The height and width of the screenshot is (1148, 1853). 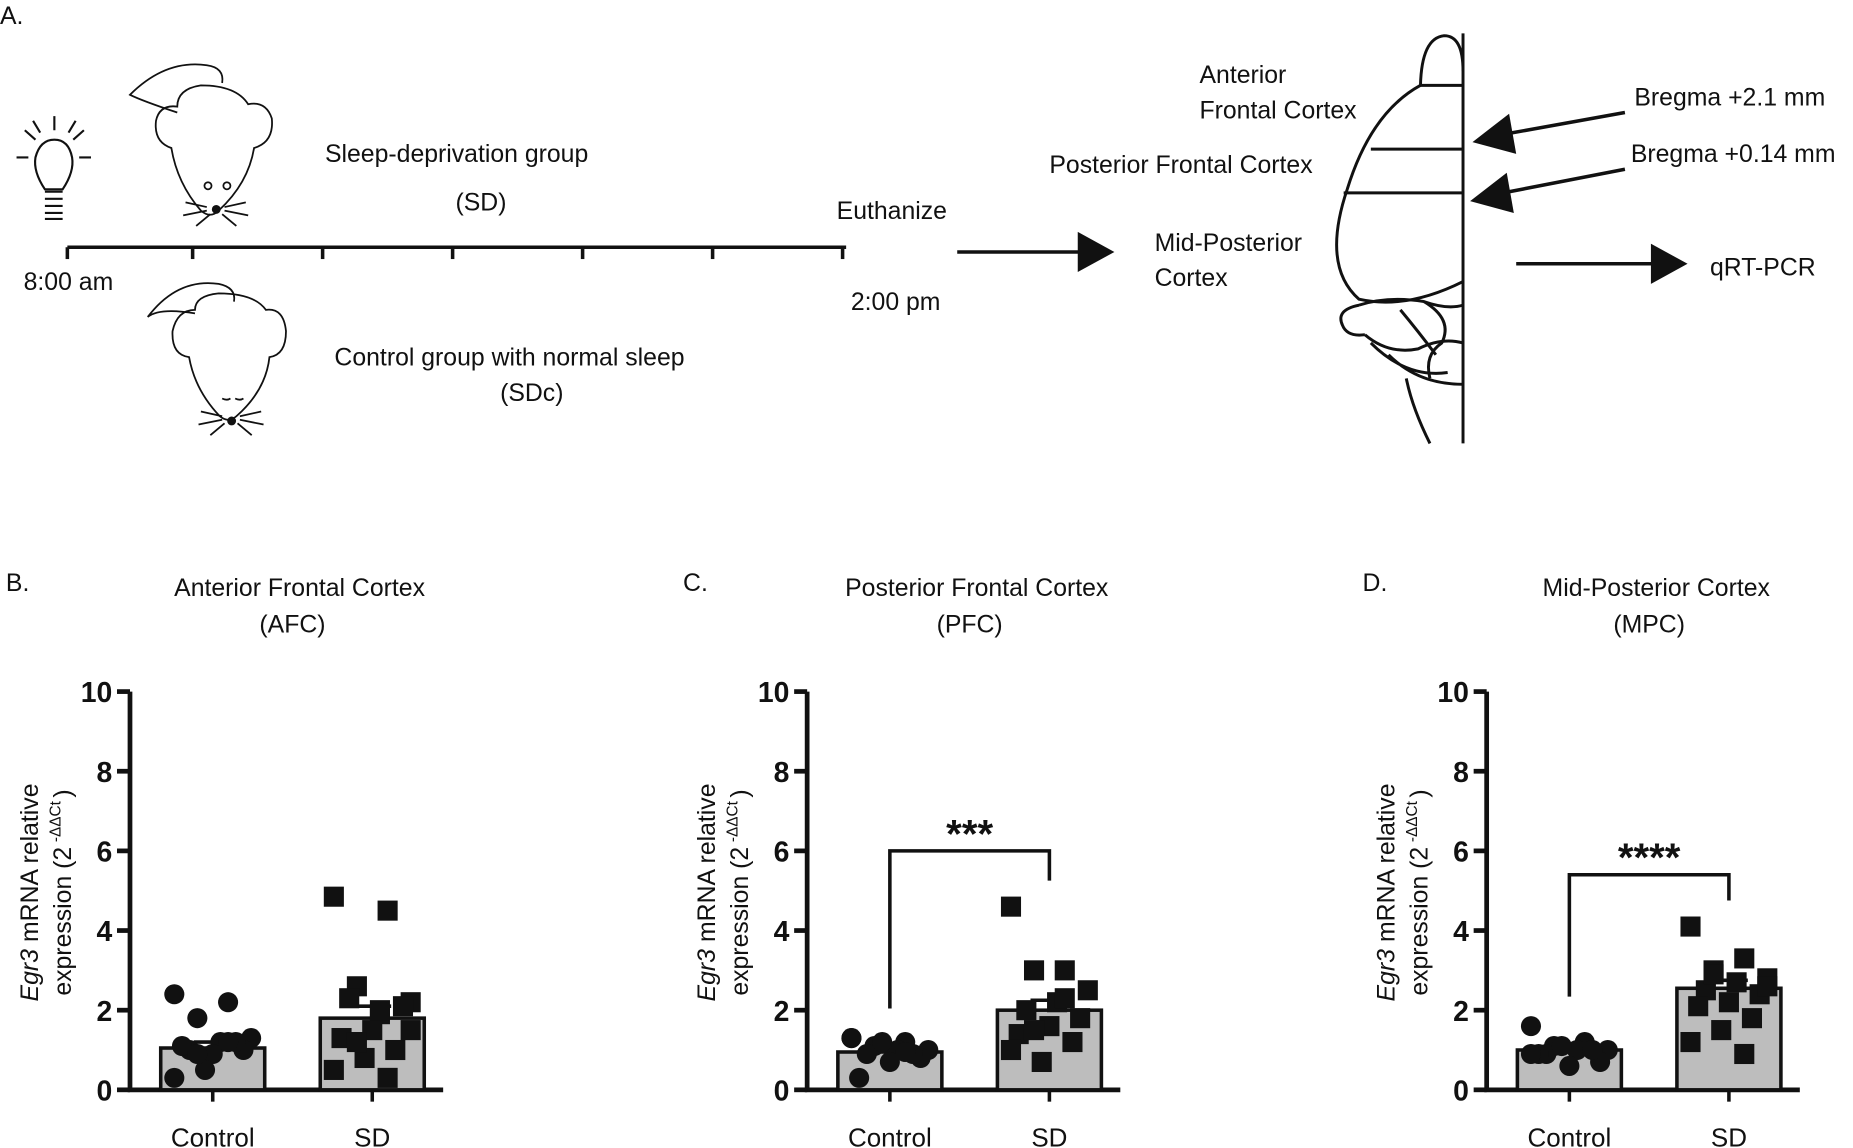 What do you see at coordinates (55, 821) in the screenshot?
I see `y-label-sup: -ΔΔCt` at bounding box center [55, 821].